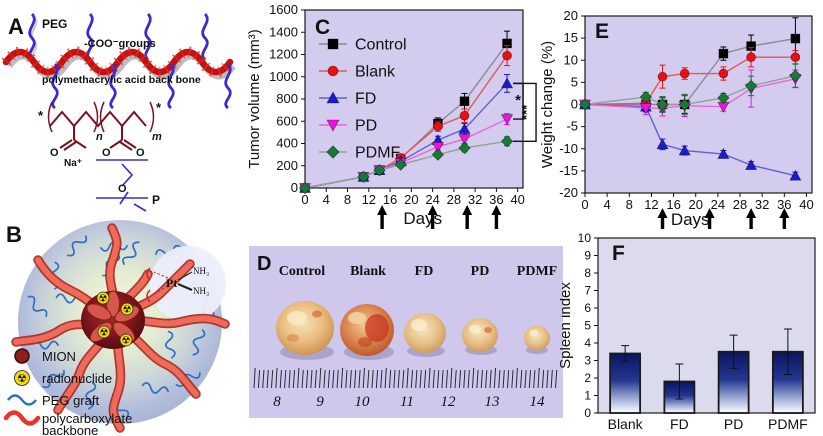  I want to click on svg-text: 15, so click(571, 37).